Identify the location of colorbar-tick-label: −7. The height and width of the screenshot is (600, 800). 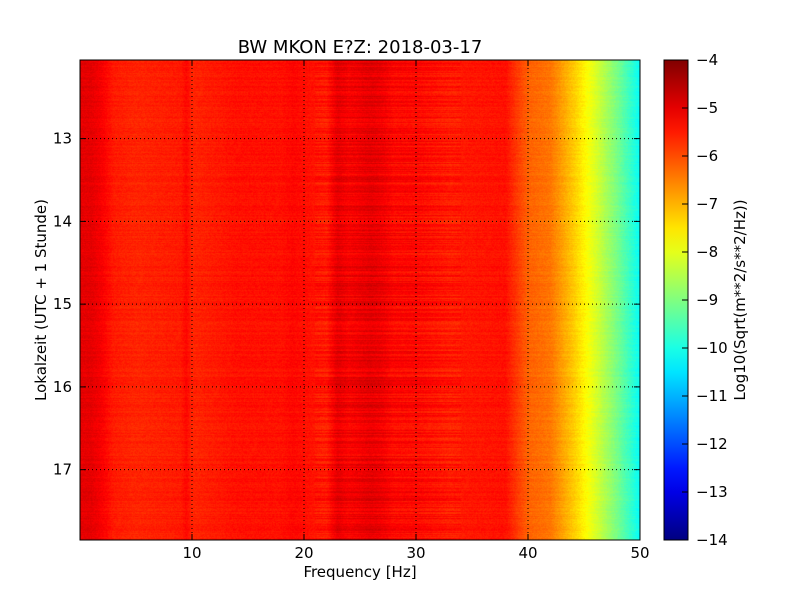
(707, 204).